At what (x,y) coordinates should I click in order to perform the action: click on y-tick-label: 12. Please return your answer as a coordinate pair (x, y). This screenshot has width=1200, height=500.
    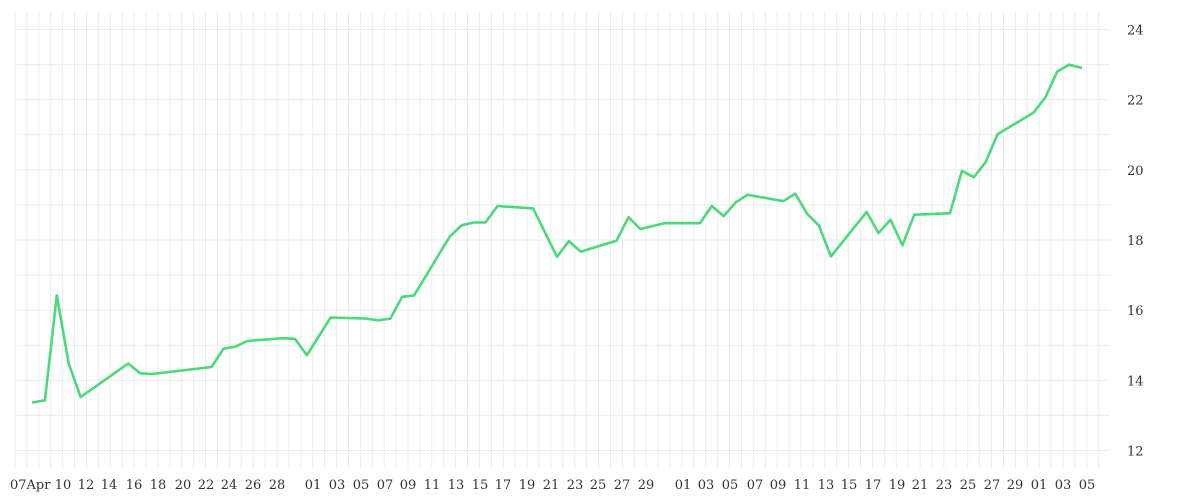
    Looking at the image, I should click on (1135, 452).